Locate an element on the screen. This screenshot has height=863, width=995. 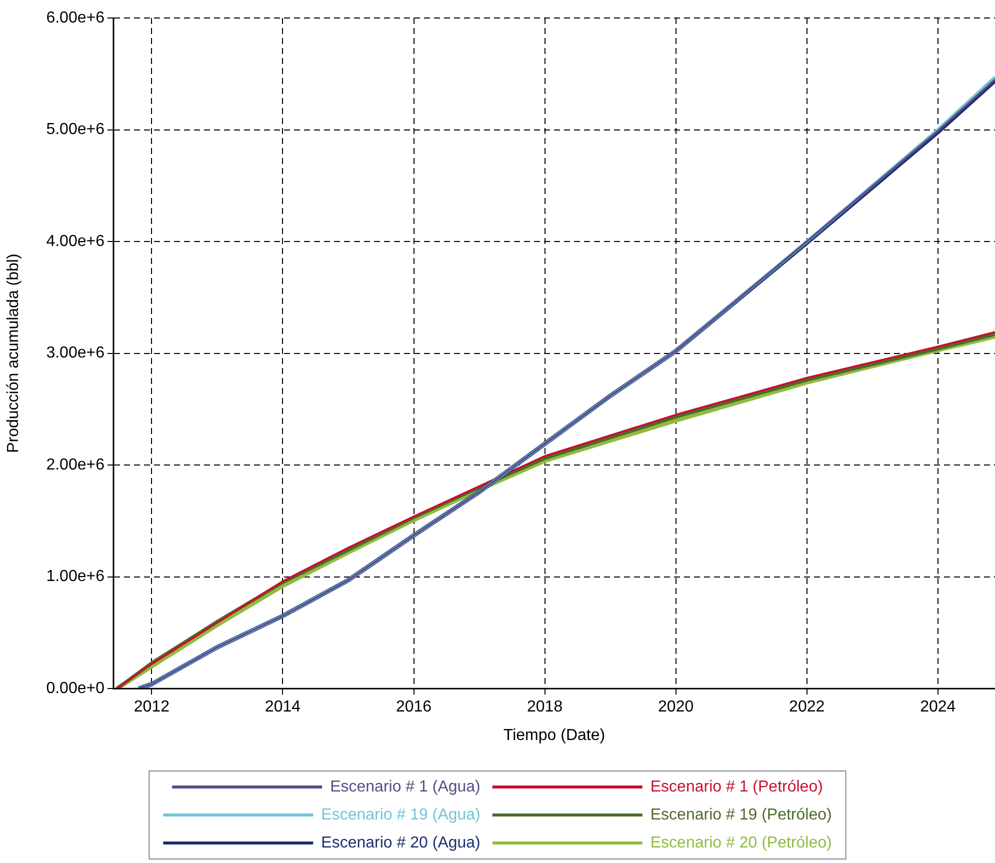
x-tick-label: 2020 is located at coordinates (676, 707).